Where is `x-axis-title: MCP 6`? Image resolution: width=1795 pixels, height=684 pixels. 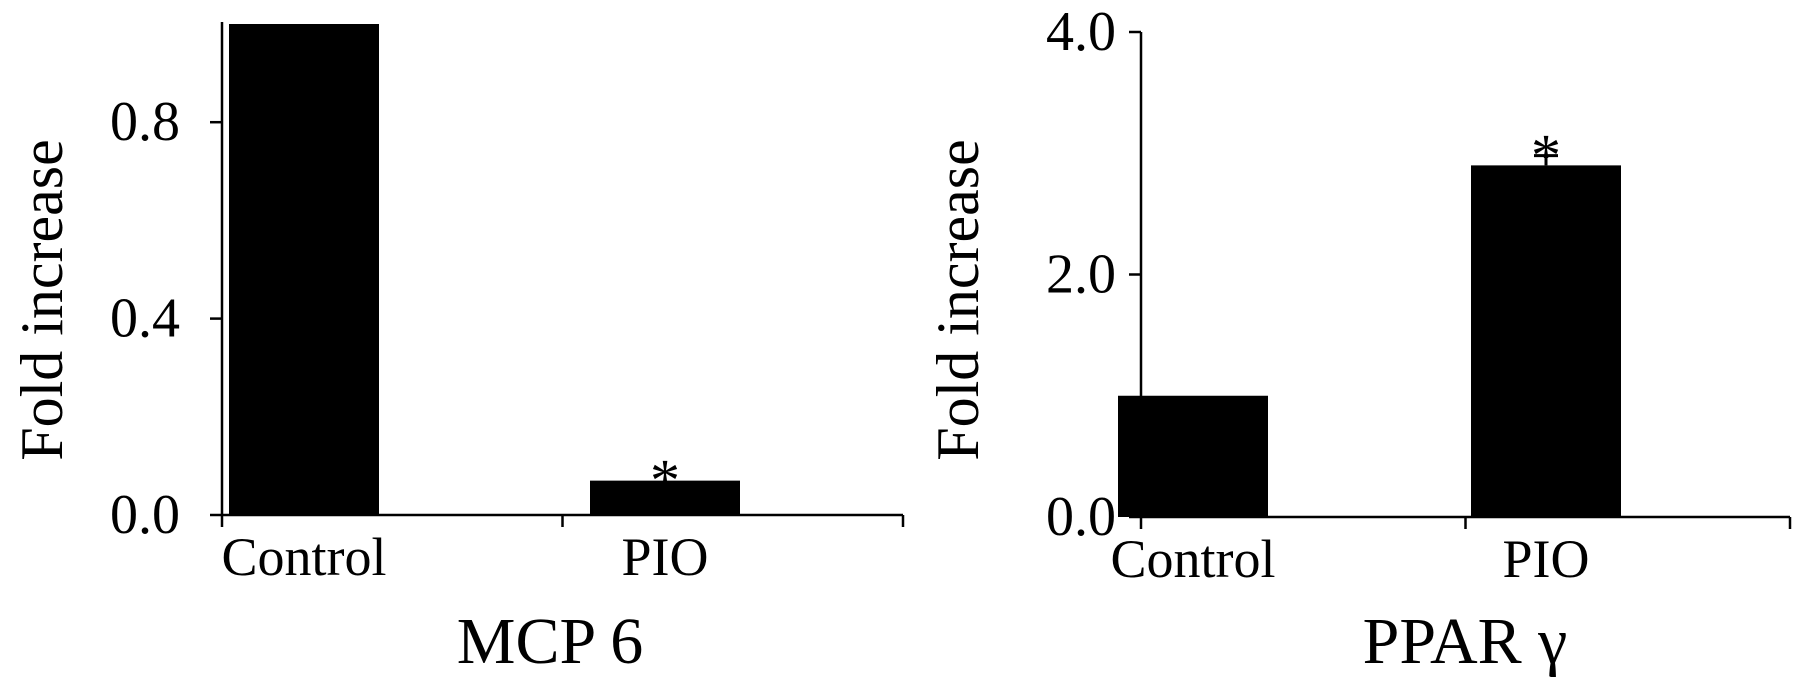 x-axis-title: MCP 6 is located at coordinates (550, 641).